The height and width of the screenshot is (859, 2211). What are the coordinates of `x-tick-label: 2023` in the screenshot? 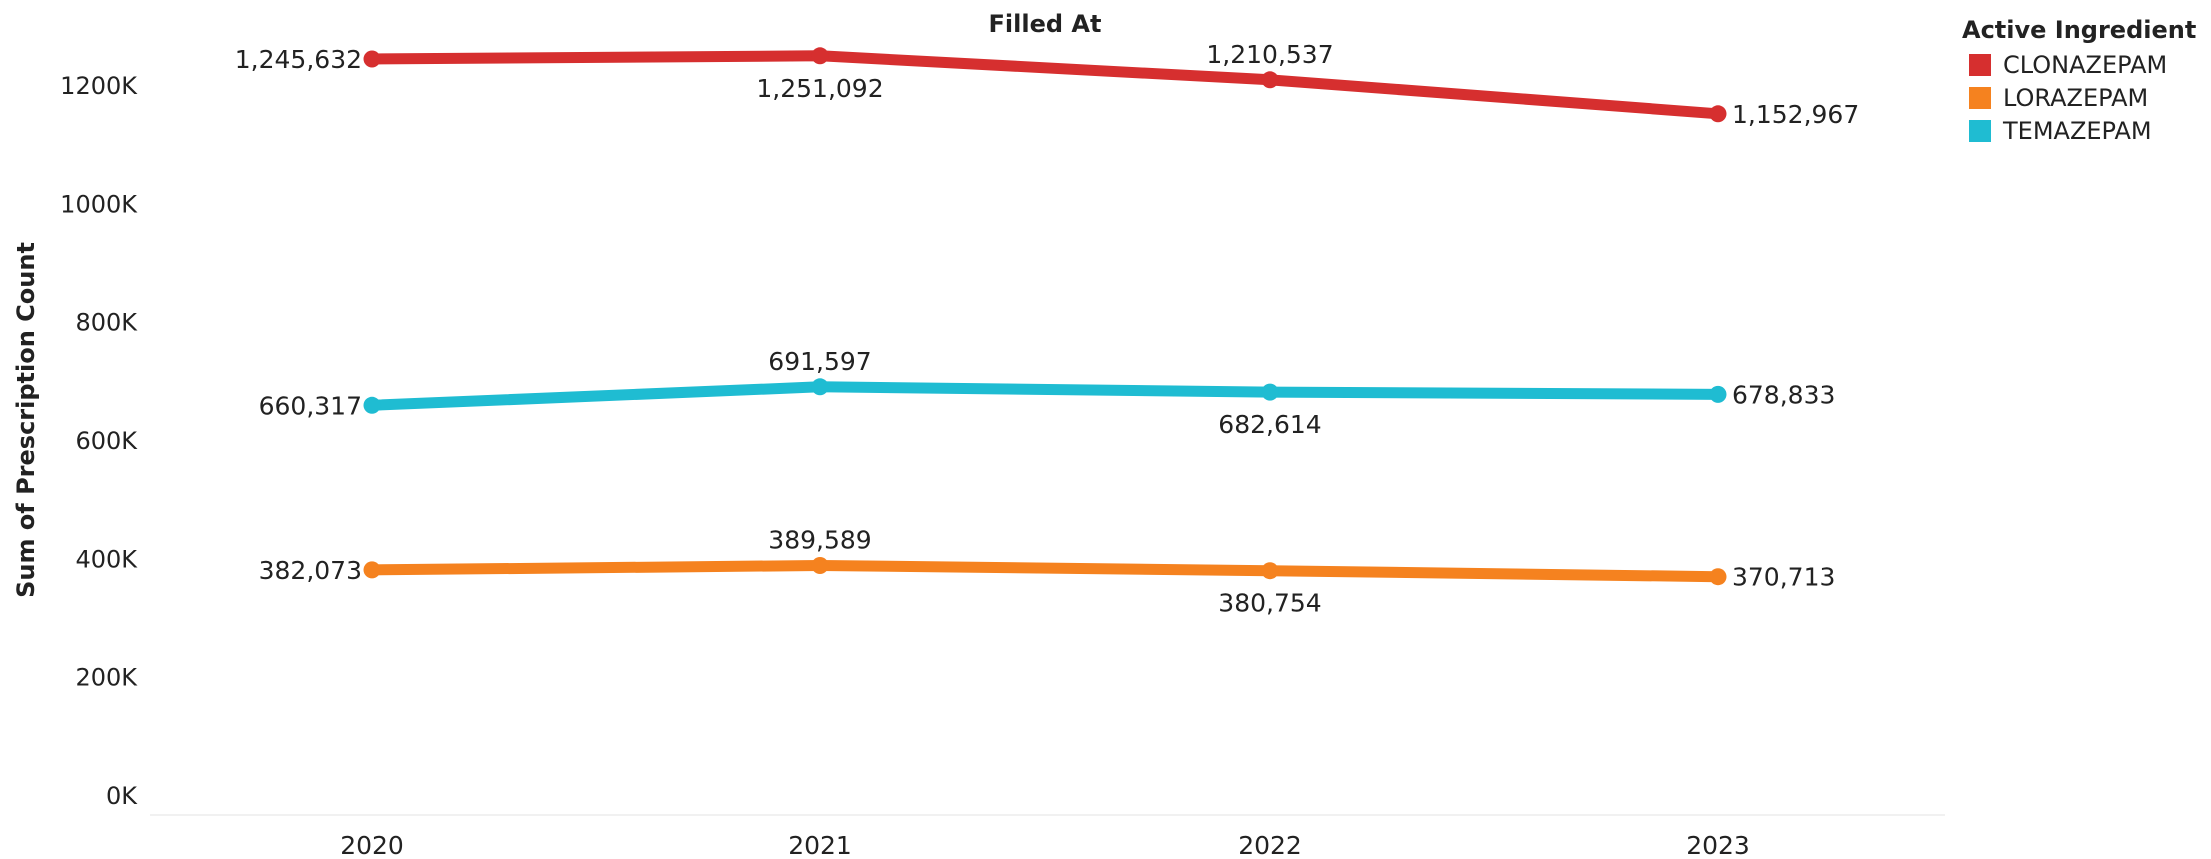 It's located at (1718, 845).